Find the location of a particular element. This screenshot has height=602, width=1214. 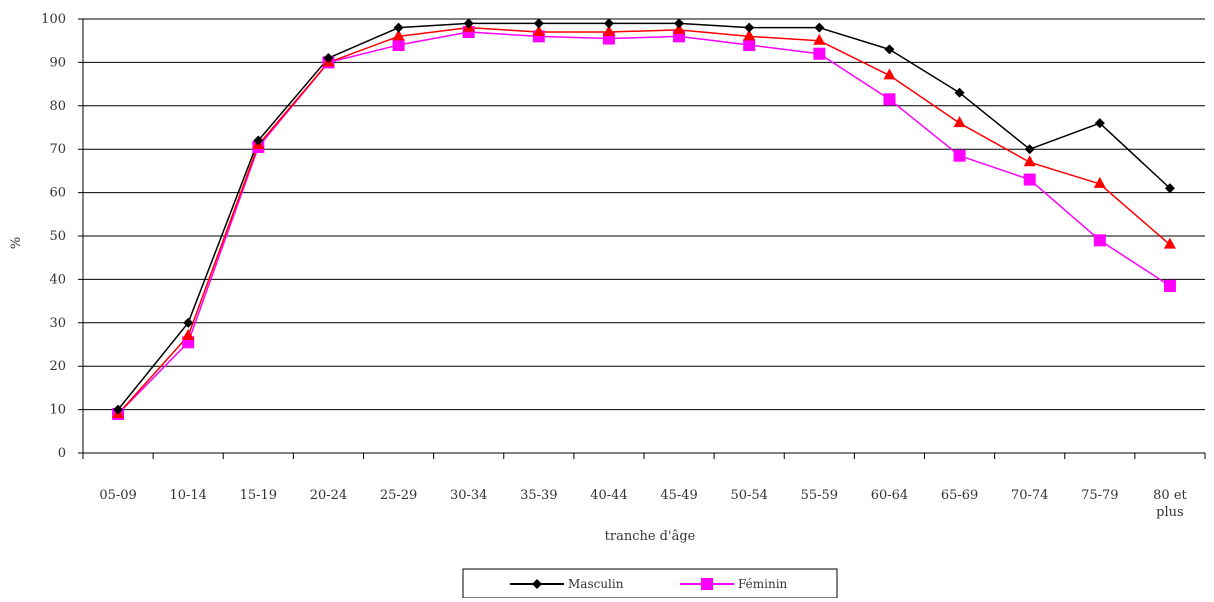

x-tick-label-line: 35-39 is located at coordinates (538, 495).